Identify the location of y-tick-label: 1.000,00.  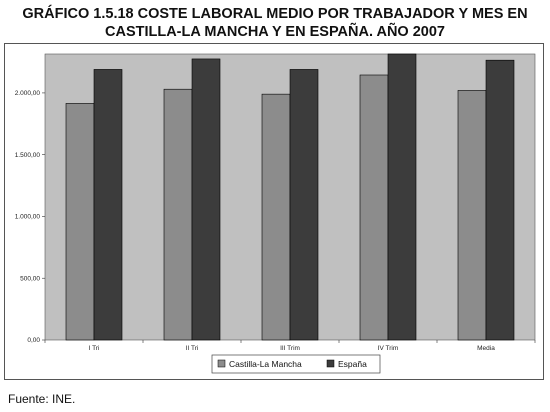
(28, 217).